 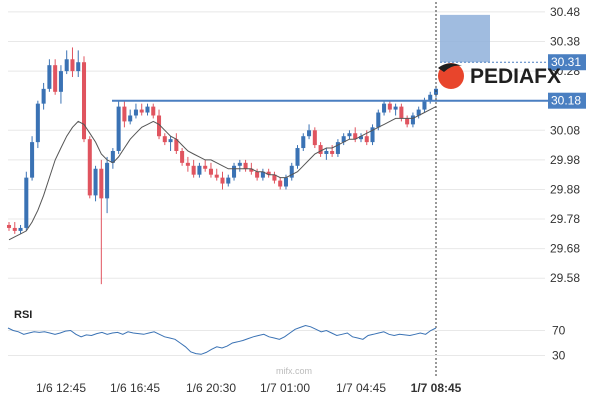 I want to click on price-labels: 30.31 30.18, so click(x=567, y=81).